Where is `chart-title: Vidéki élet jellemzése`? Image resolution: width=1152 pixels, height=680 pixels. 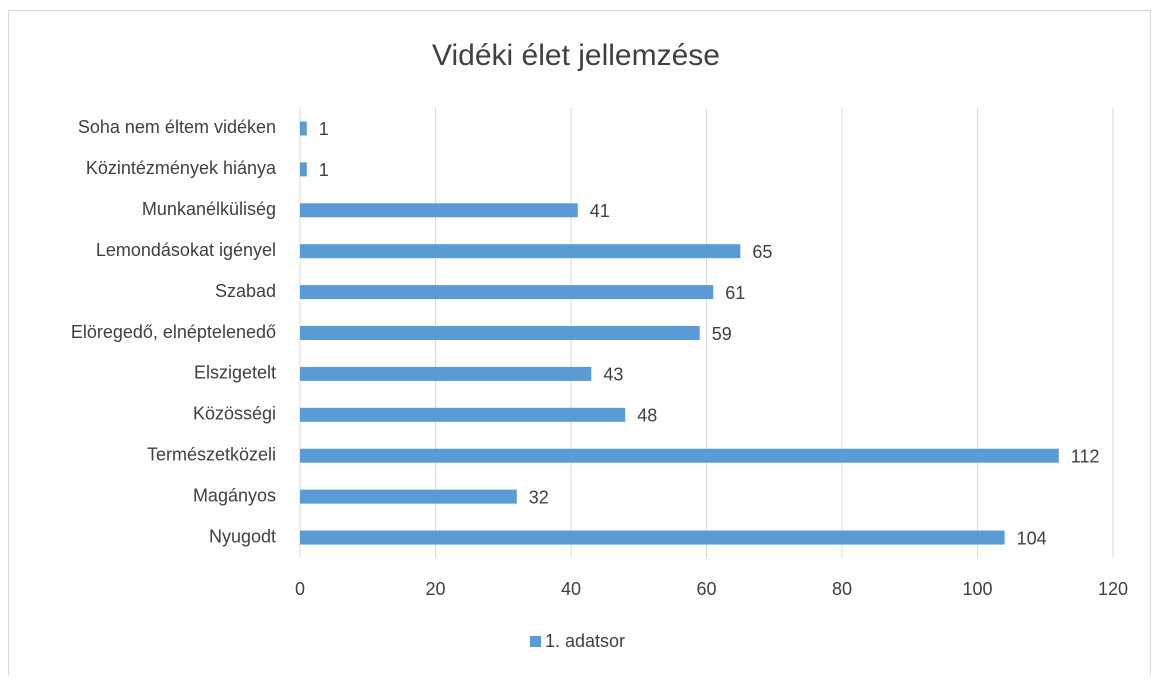 chart-title: Vidéki élet jellemzése is located at coordinates (576, 55).